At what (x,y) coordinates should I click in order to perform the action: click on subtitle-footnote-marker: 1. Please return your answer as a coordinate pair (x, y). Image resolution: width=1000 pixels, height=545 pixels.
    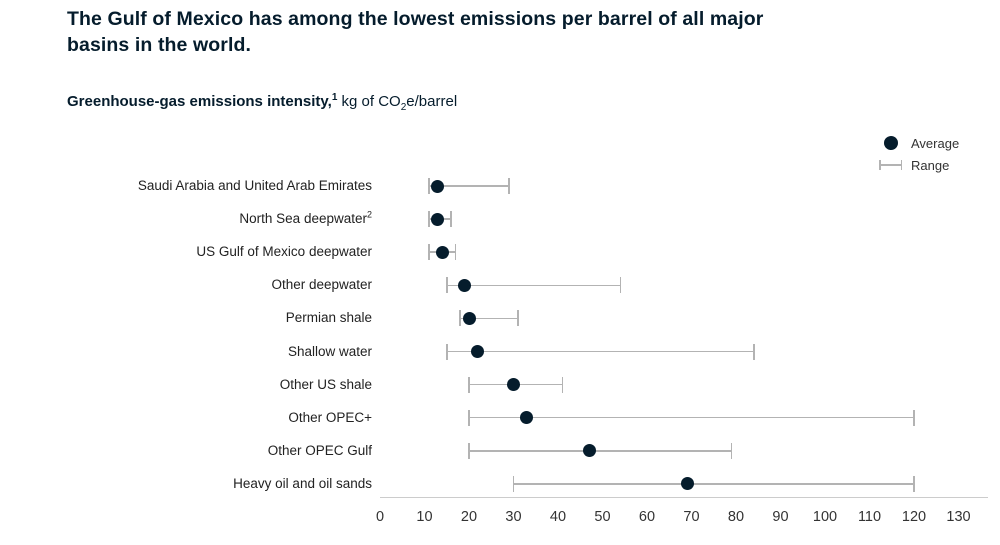
    Looking at the image, I should click on (334, 97).